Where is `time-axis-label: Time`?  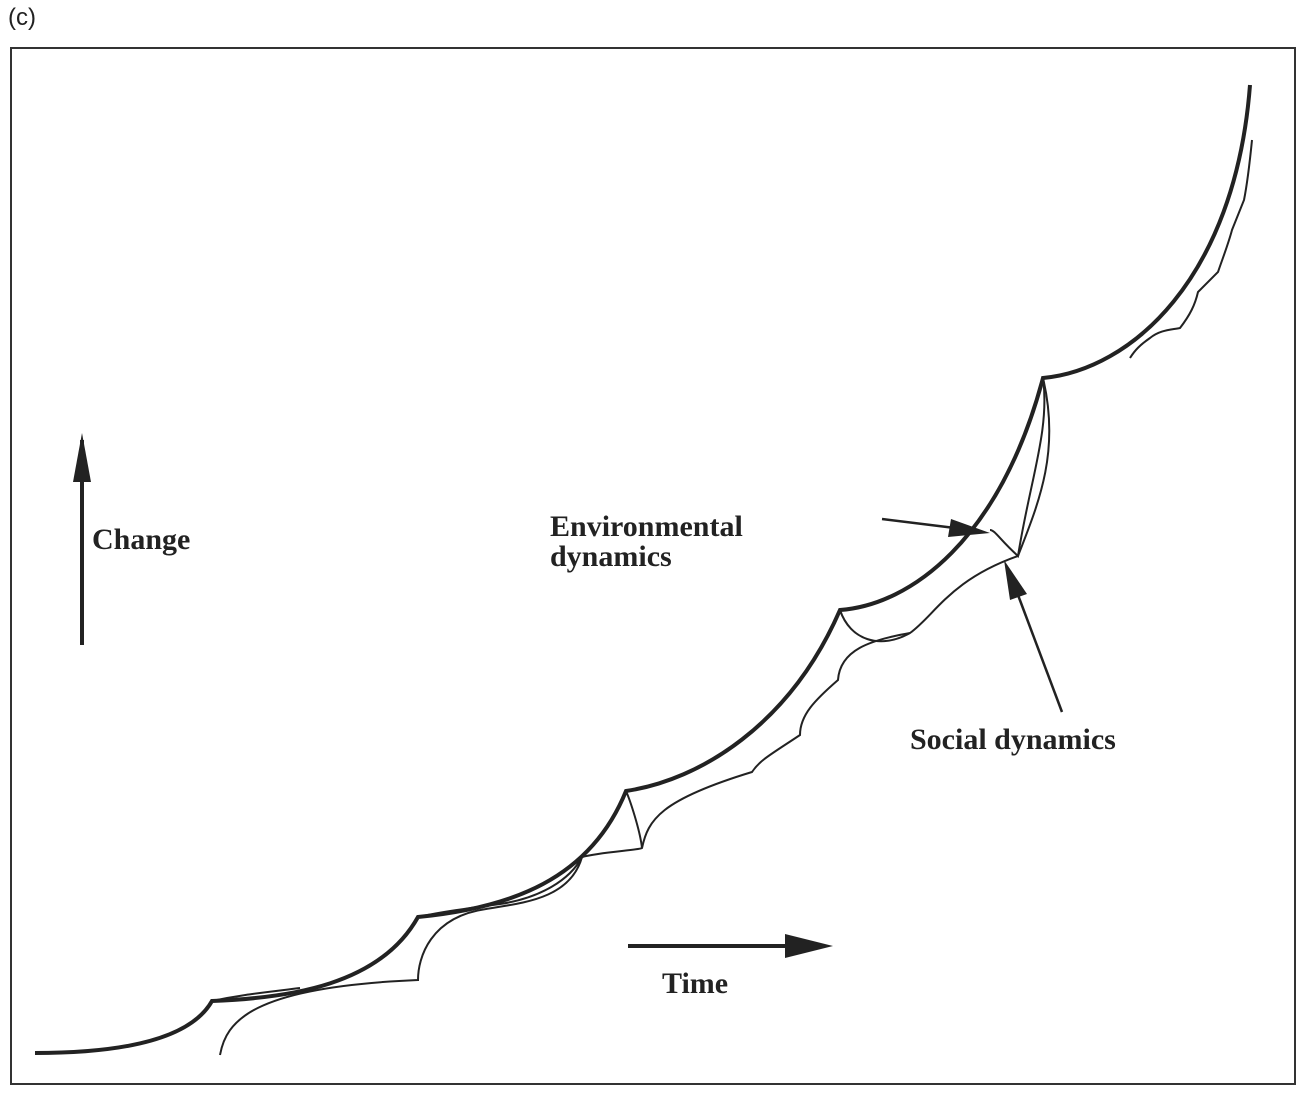
time-axis-label: Time is located at coordinates (695, 983).